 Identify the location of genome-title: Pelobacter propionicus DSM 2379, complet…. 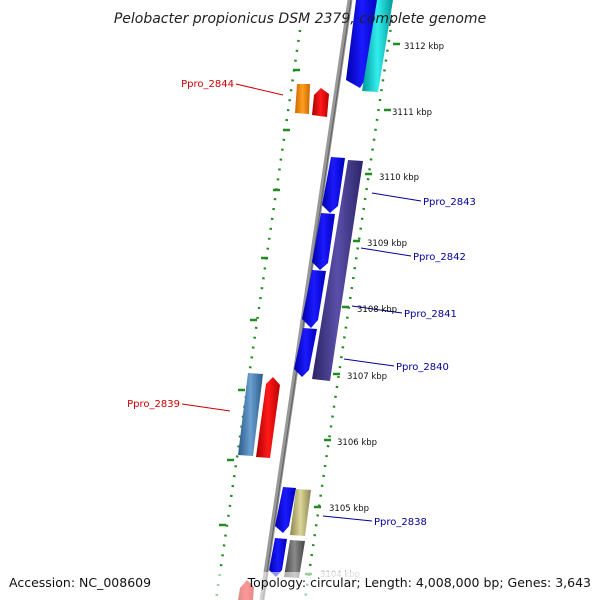
(300, 19).